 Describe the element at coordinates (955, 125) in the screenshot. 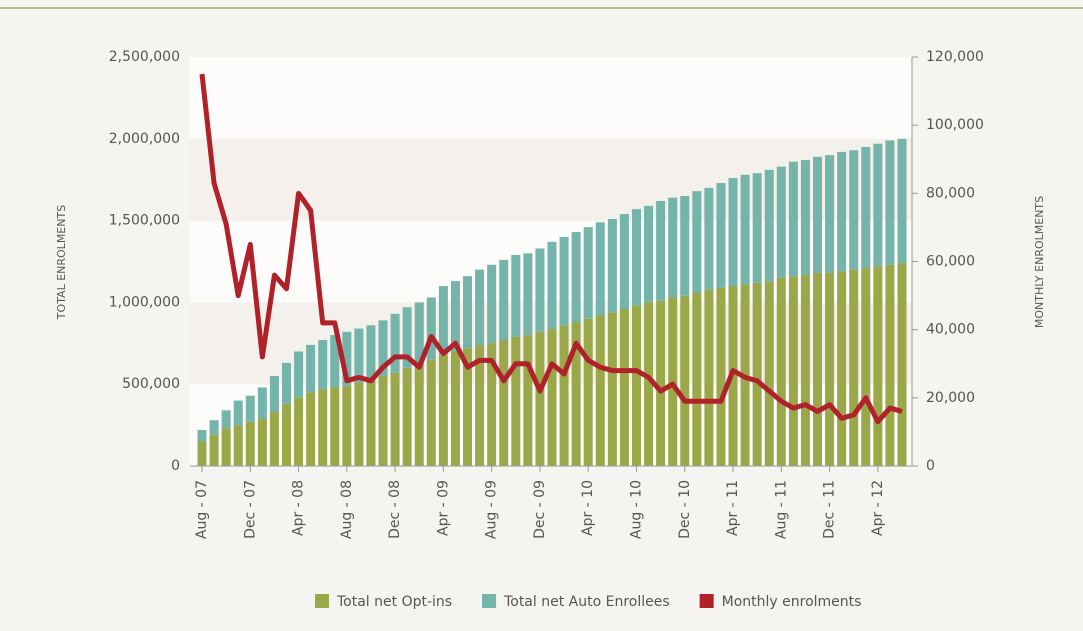

I see `y2-tick-label: 100,000` at that location.